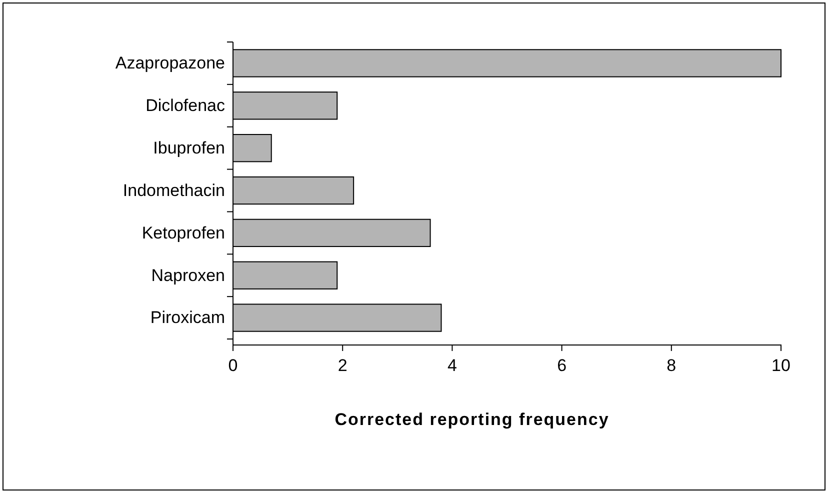 The image size is (828, 493). What do you see at coordinates (186, 106) in the screenshot?
I see `y-tick-label: Diclofenac` at bounding box center [186, 106].